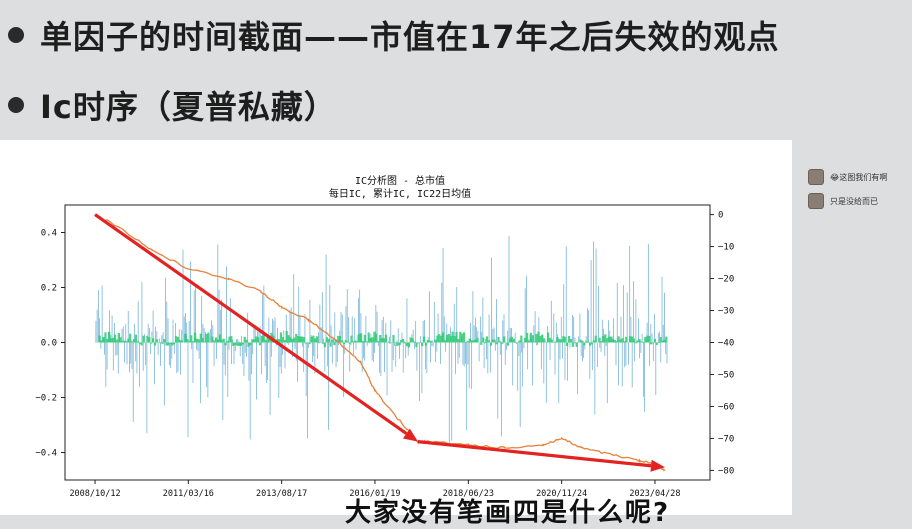  Describe the element at coordinates (726, 280) in the screenshot. I see `right-tick-label: −20` at that location.